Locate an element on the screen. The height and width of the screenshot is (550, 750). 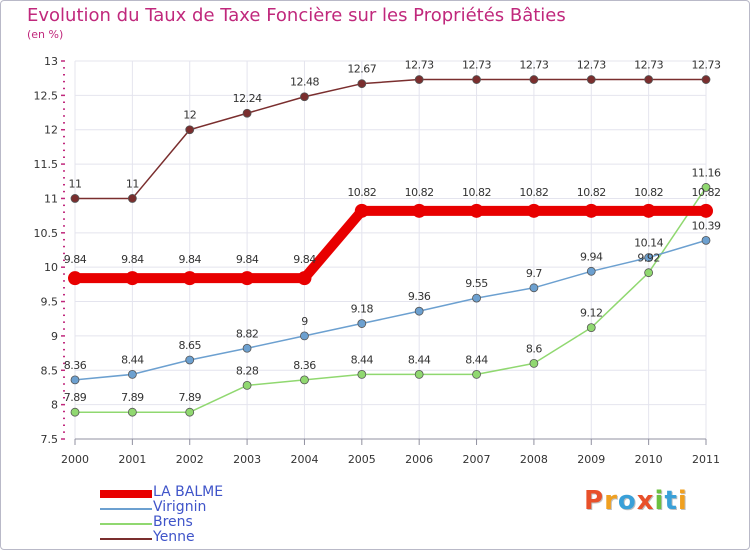
legend-label: LA BALME is located at coordinates (188, 492).